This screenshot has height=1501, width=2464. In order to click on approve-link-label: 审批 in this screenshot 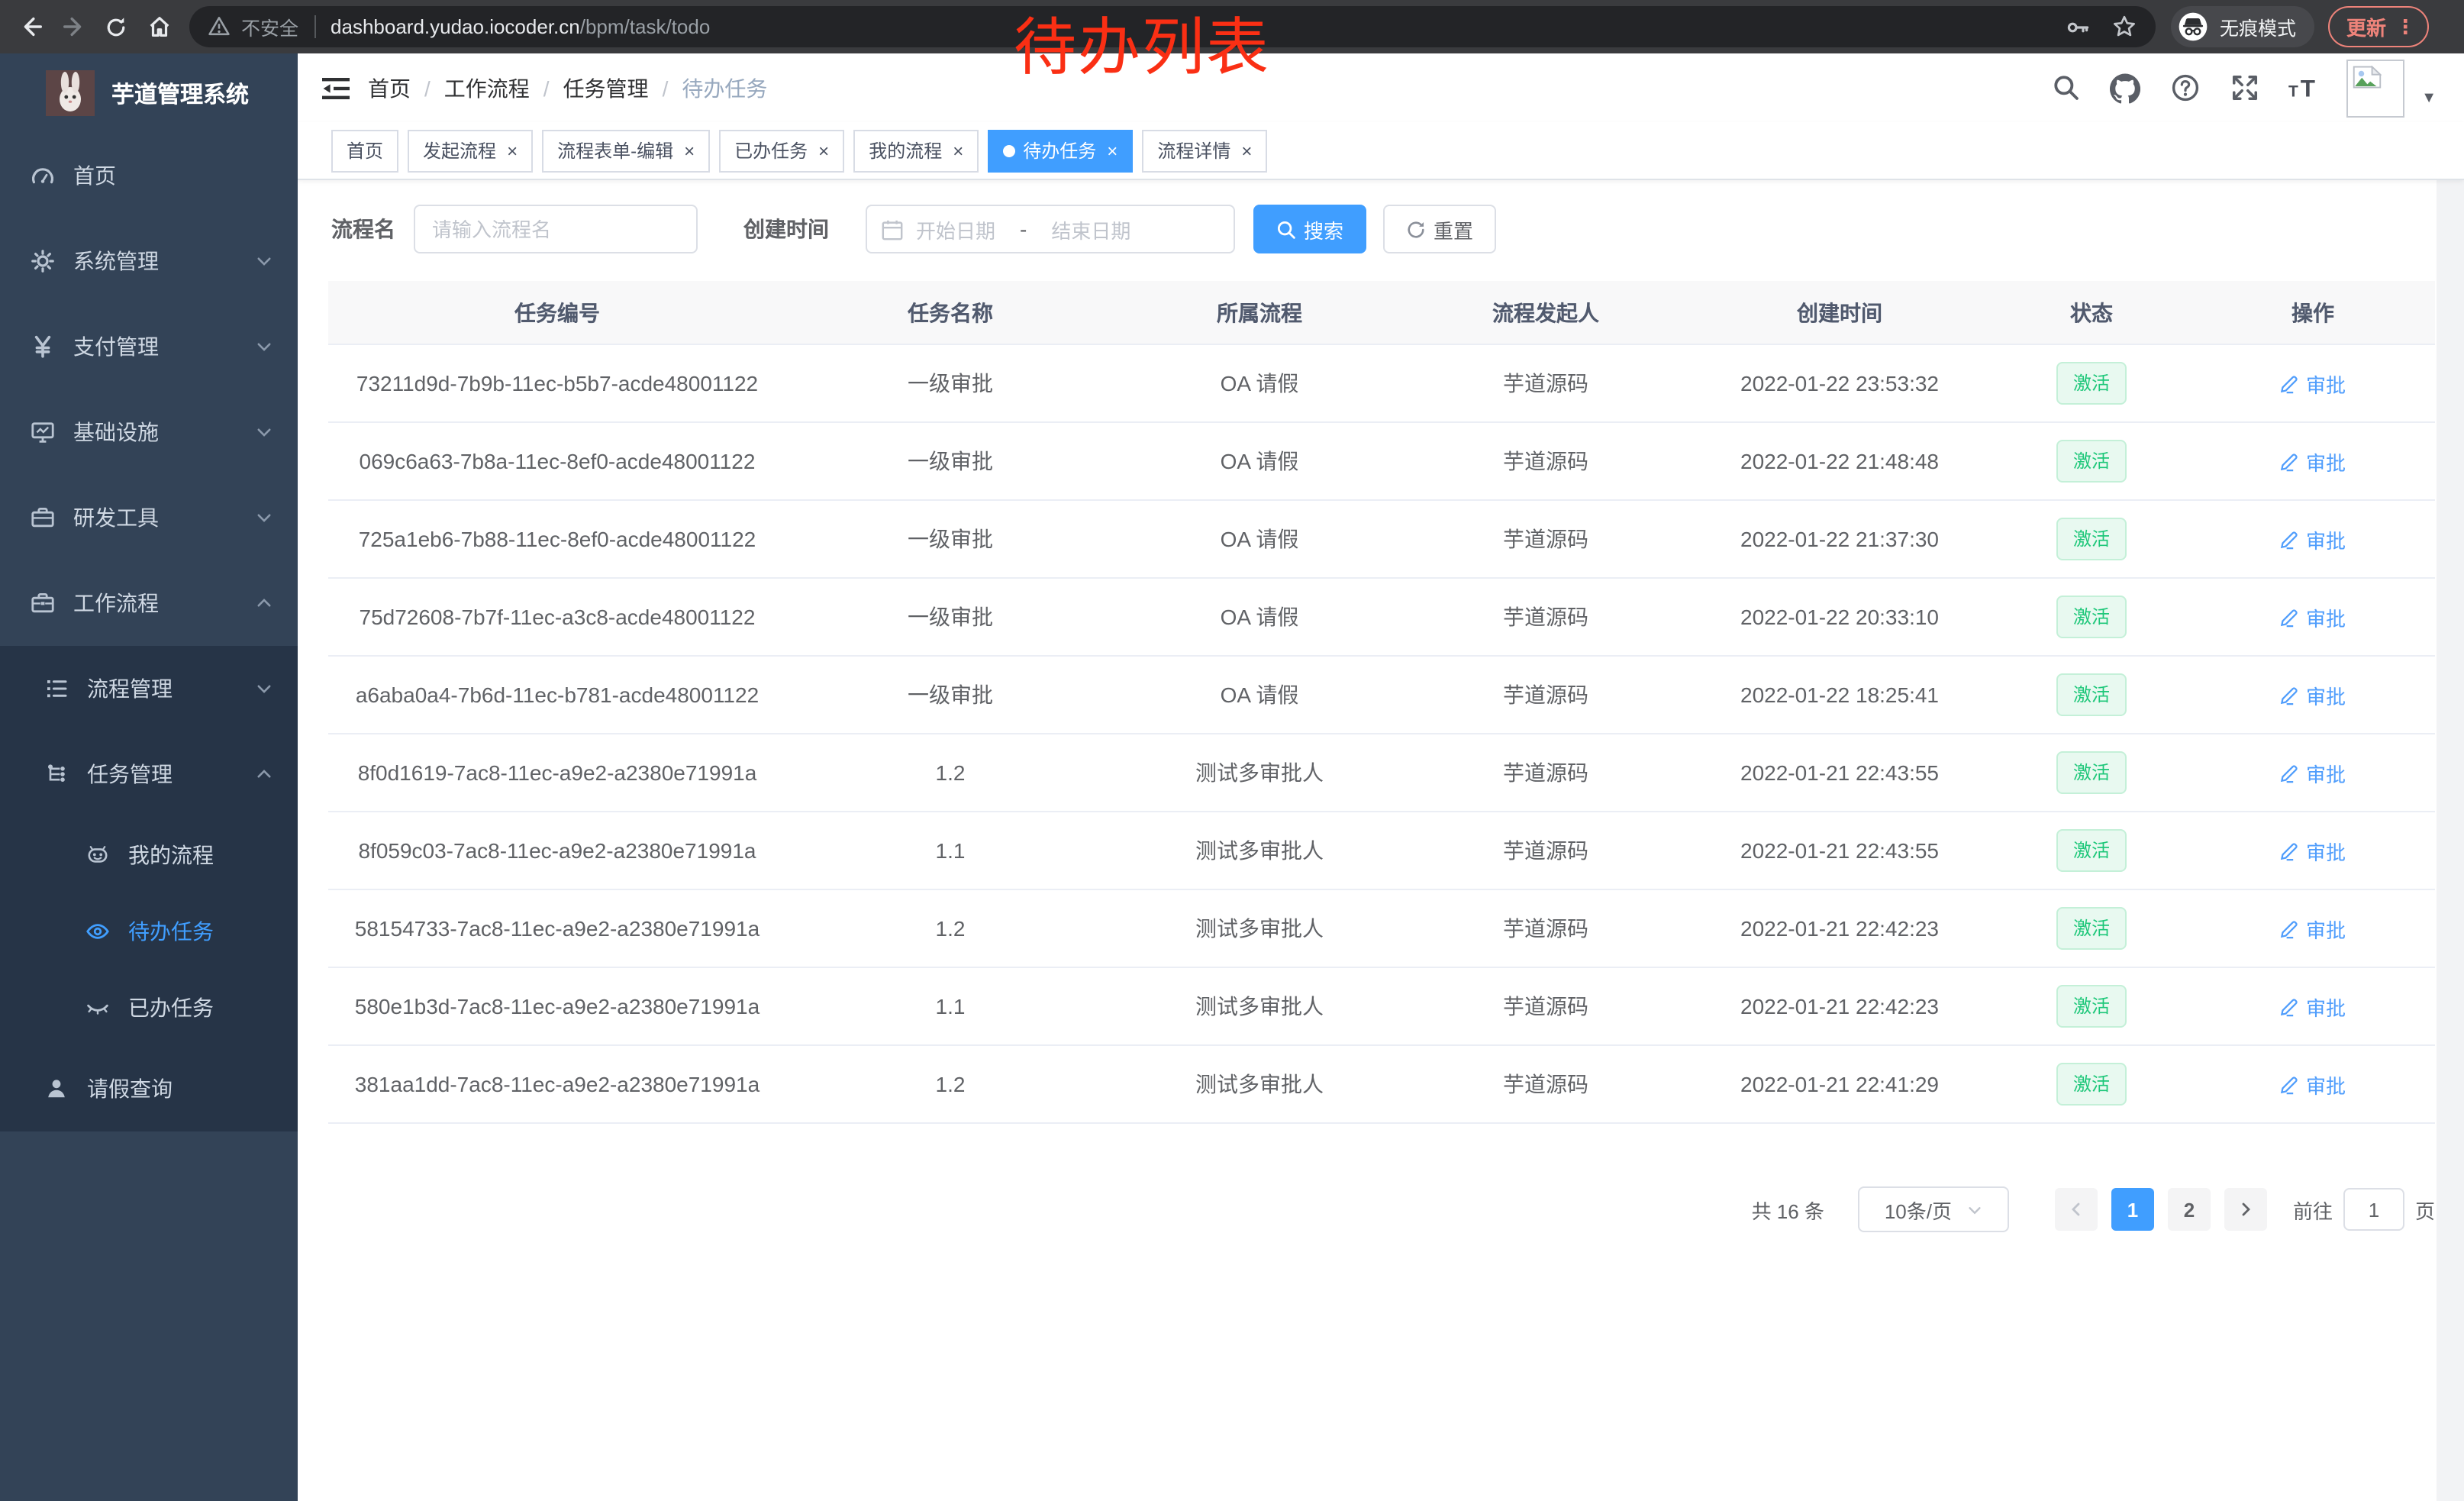, I will do `click(2326, 384)`.